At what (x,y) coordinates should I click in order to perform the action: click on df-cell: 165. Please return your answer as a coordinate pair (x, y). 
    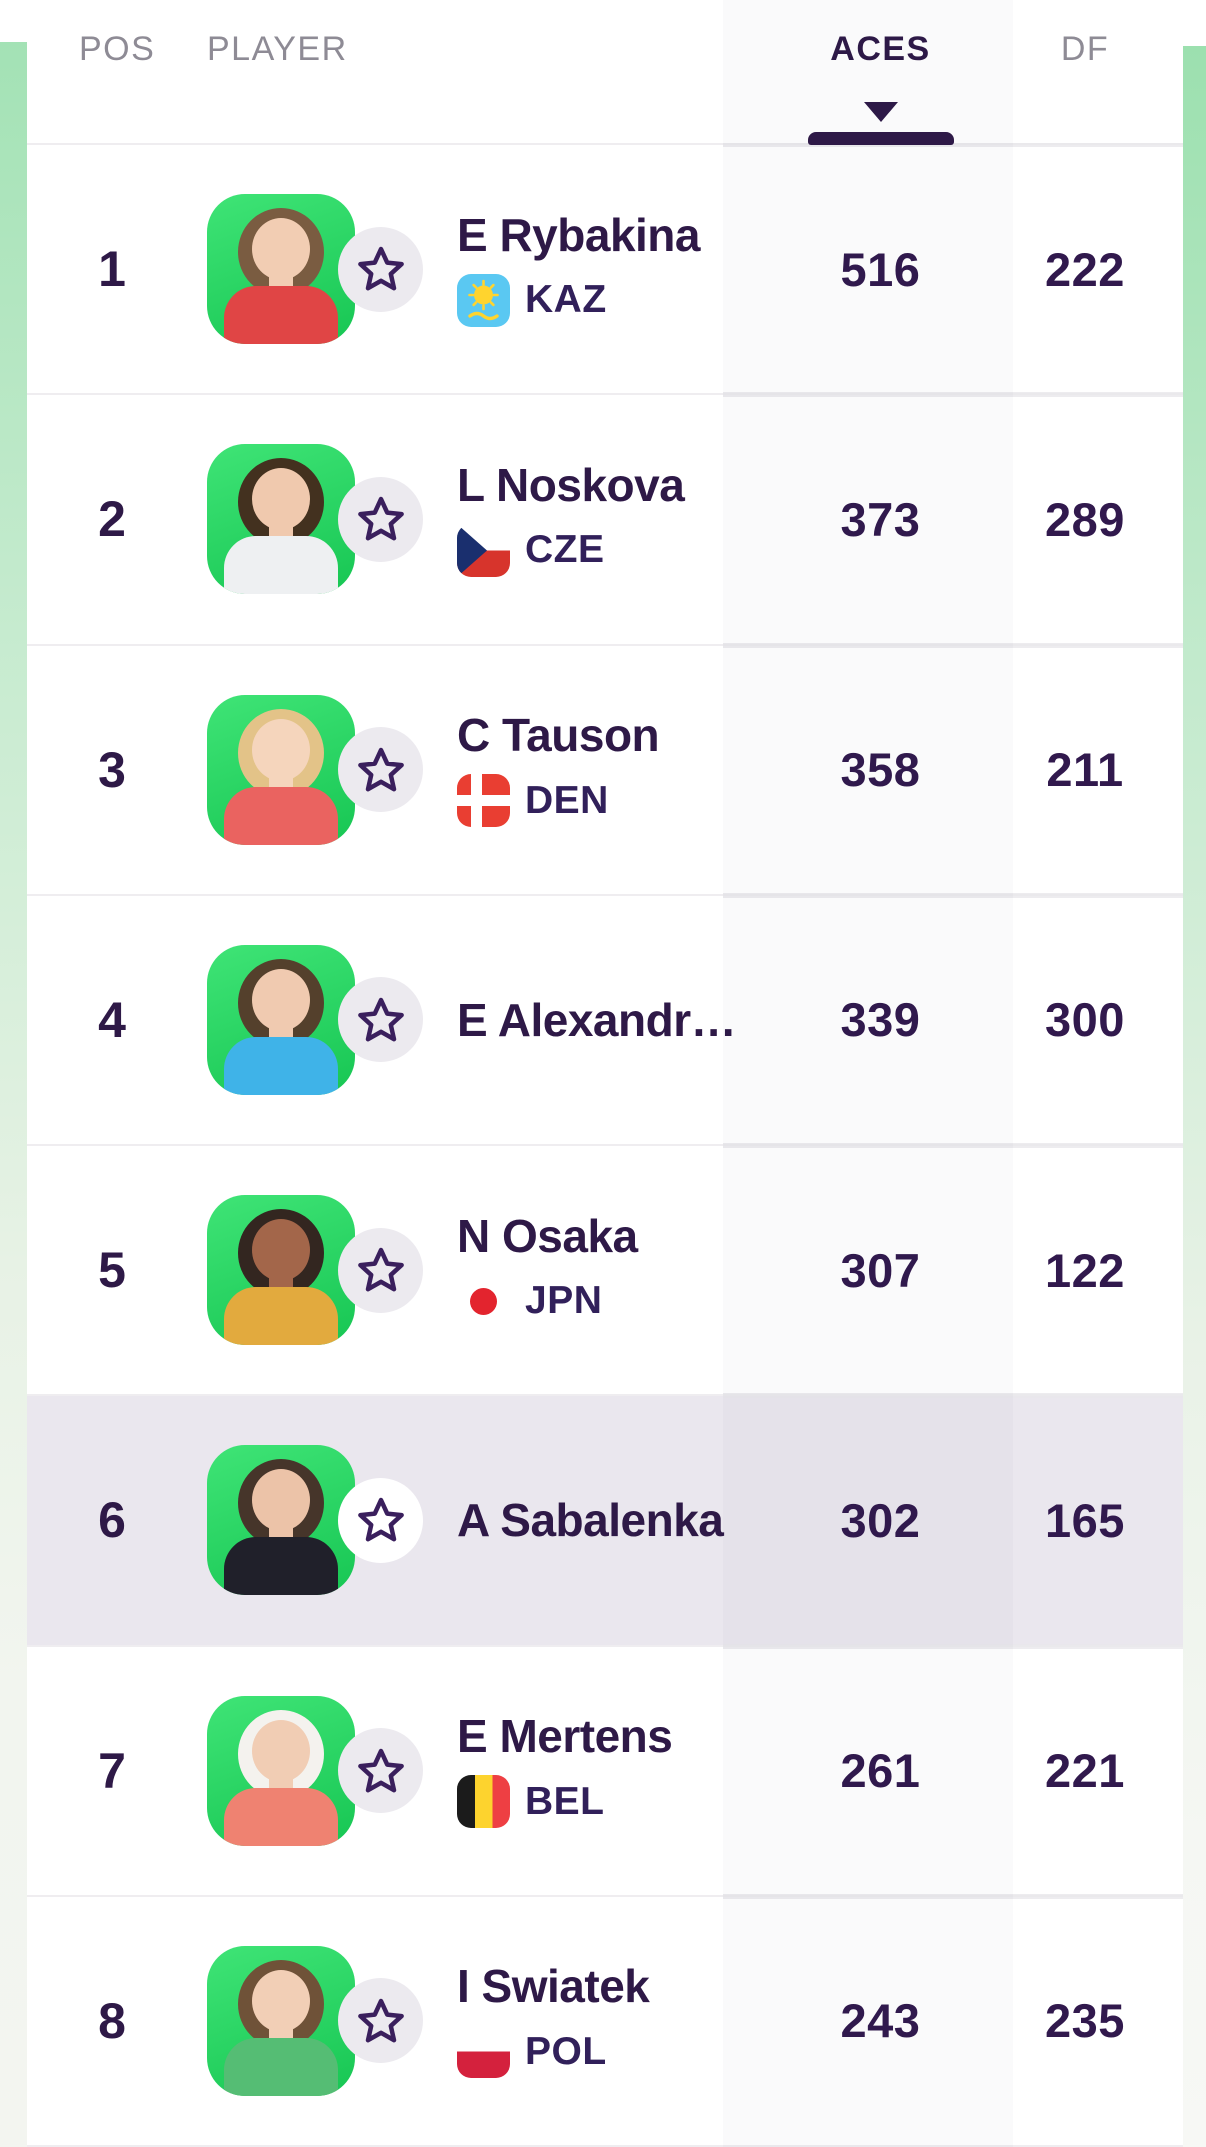
    Looking at the image, I should click on (1085, 1520).